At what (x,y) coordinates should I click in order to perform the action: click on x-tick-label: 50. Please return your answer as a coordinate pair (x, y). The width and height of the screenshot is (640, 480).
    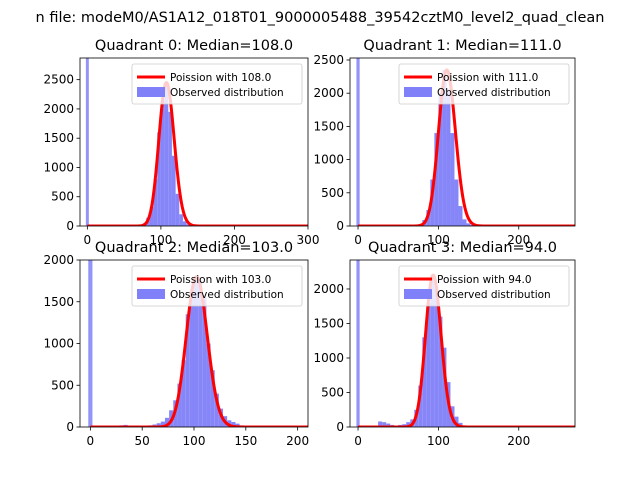
    Looking at the image, I should click on (142, 441).